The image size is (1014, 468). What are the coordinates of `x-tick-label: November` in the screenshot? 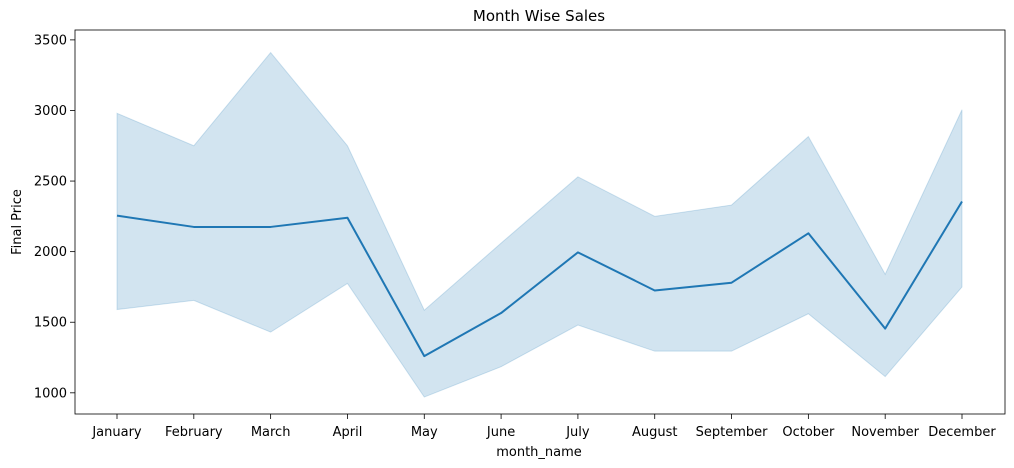 It's located at (885, 432).